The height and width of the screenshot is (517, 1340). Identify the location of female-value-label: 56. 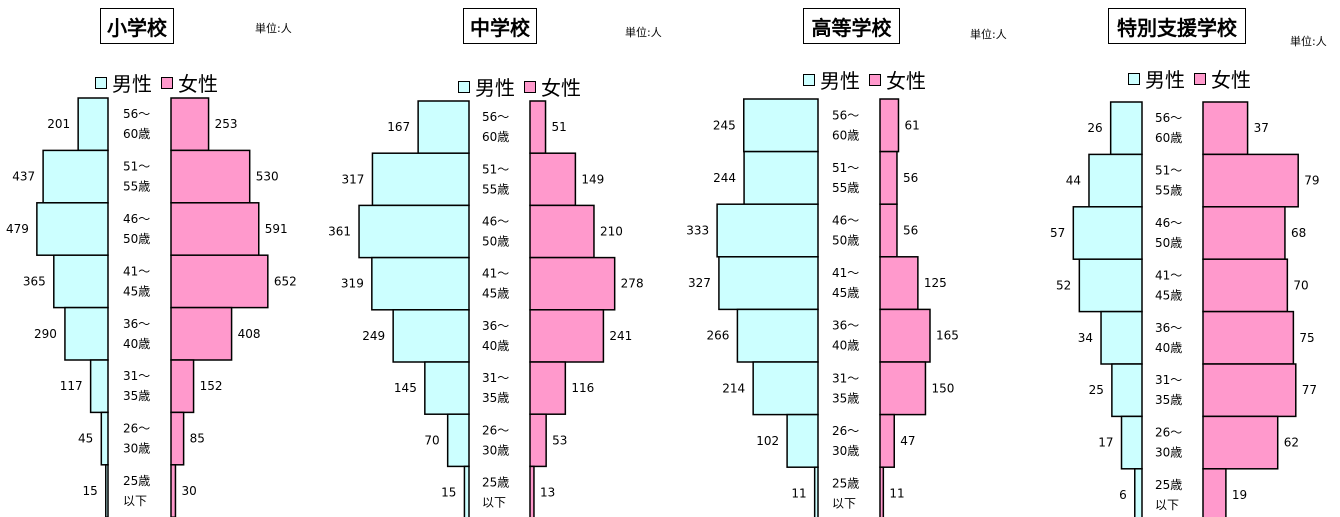
(910, 178).